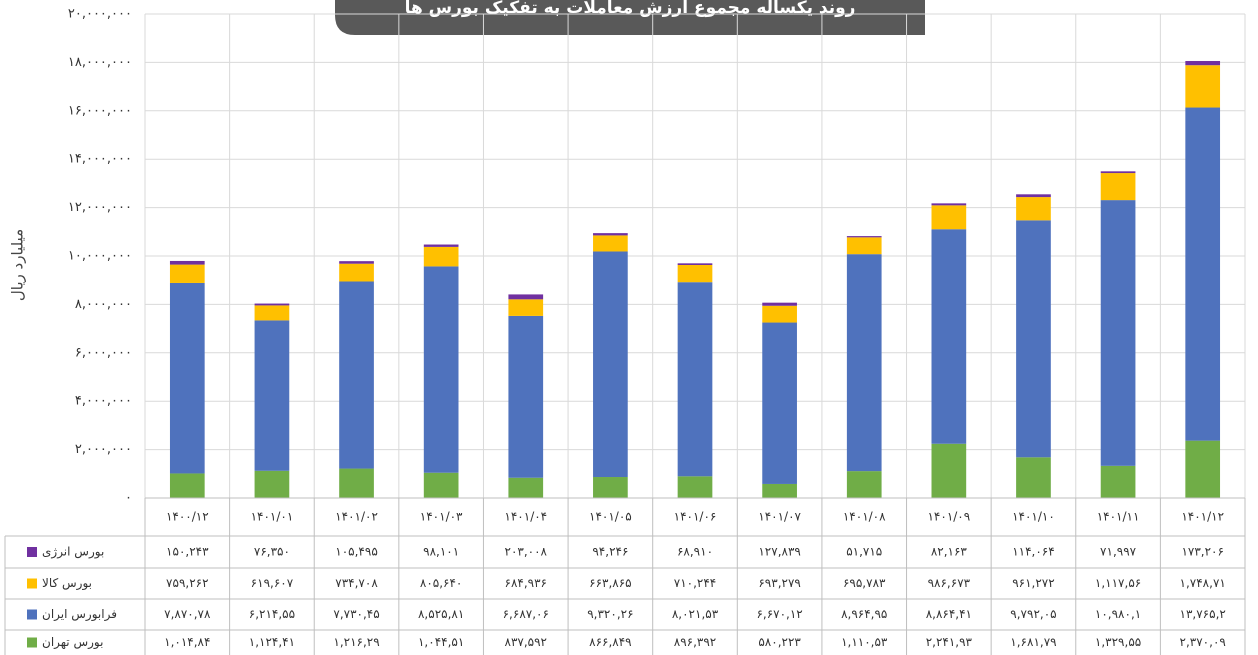  Describe the element at coordinates (1118, 614) in the screenshot. I see `table-cell: ۱۰,۹۸۰,۱` at that location.